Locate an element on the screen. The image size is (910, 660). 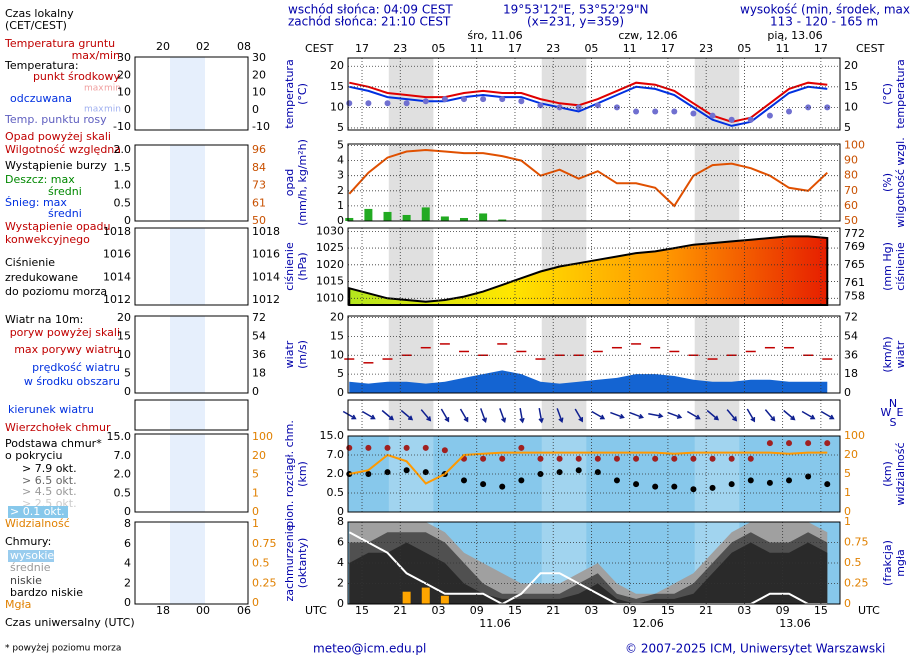
panel: NW ES is located at coordinates (623, 414).